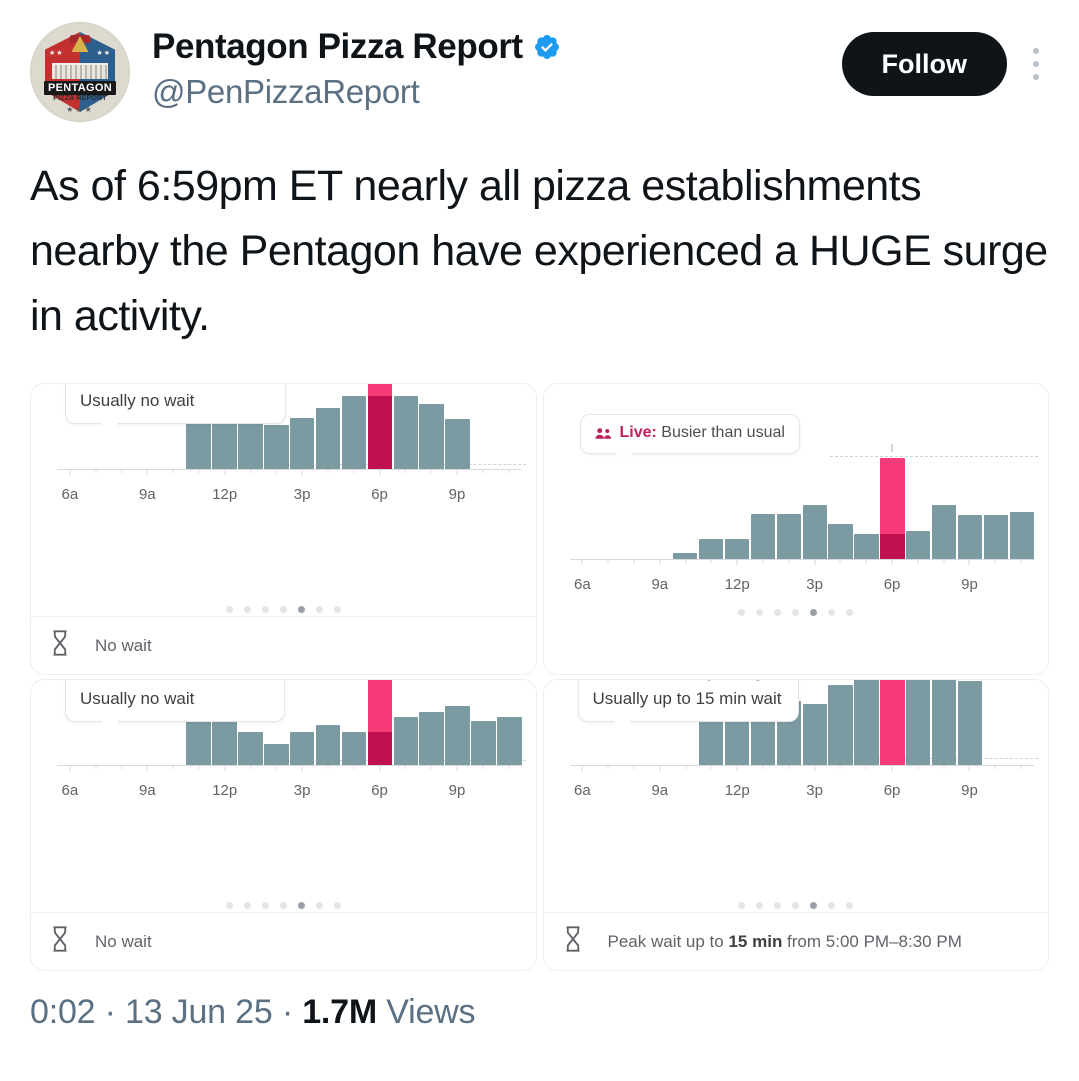 The width and height of the screenshot is (1079, 1081). Describe the element at coordinates (250, 445) in the screenshot. I see `bar-1p` at that location.